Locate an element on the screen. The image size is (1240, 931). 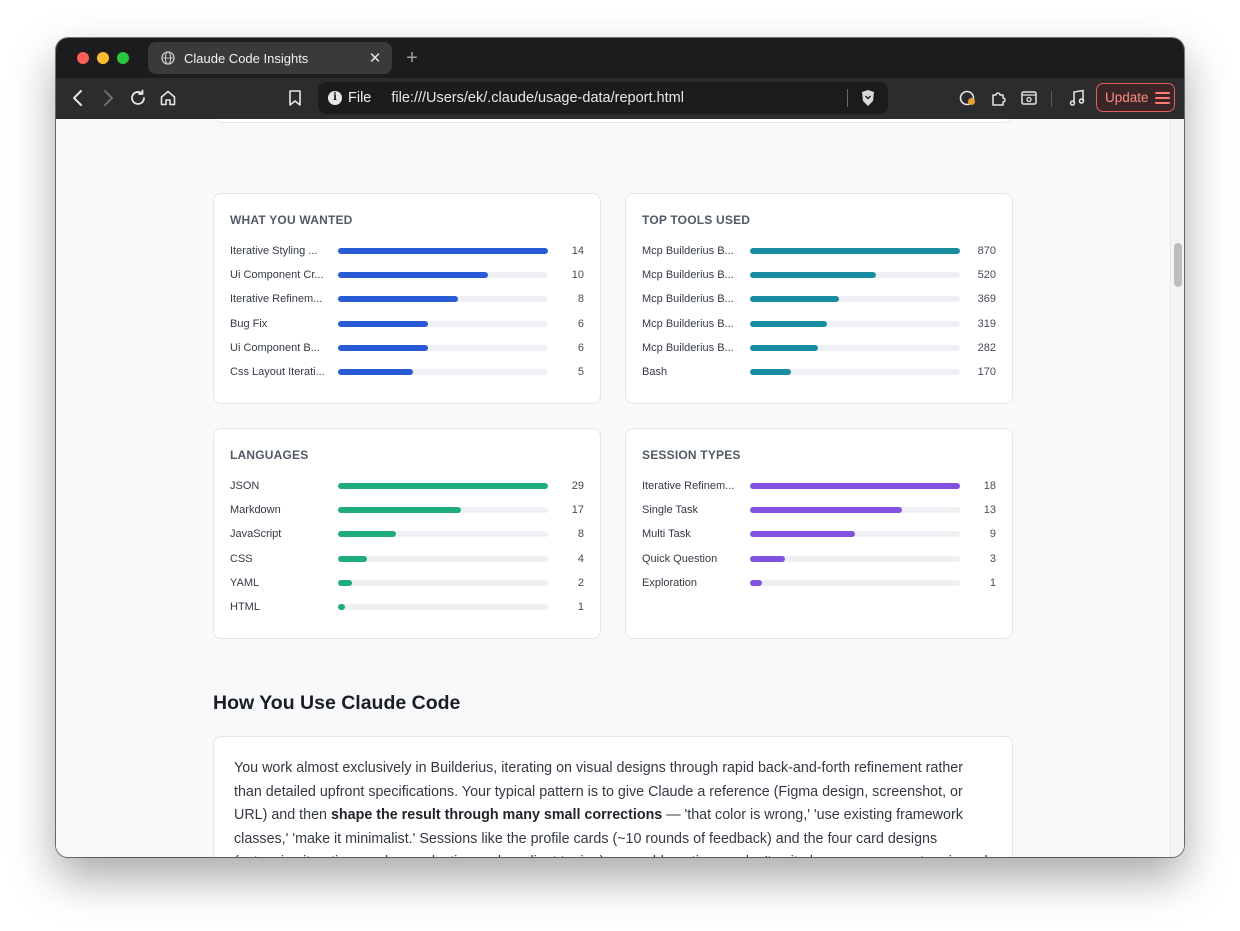
bar-row: Iterative Refinem... 8 is located at coordinates (407, 299).